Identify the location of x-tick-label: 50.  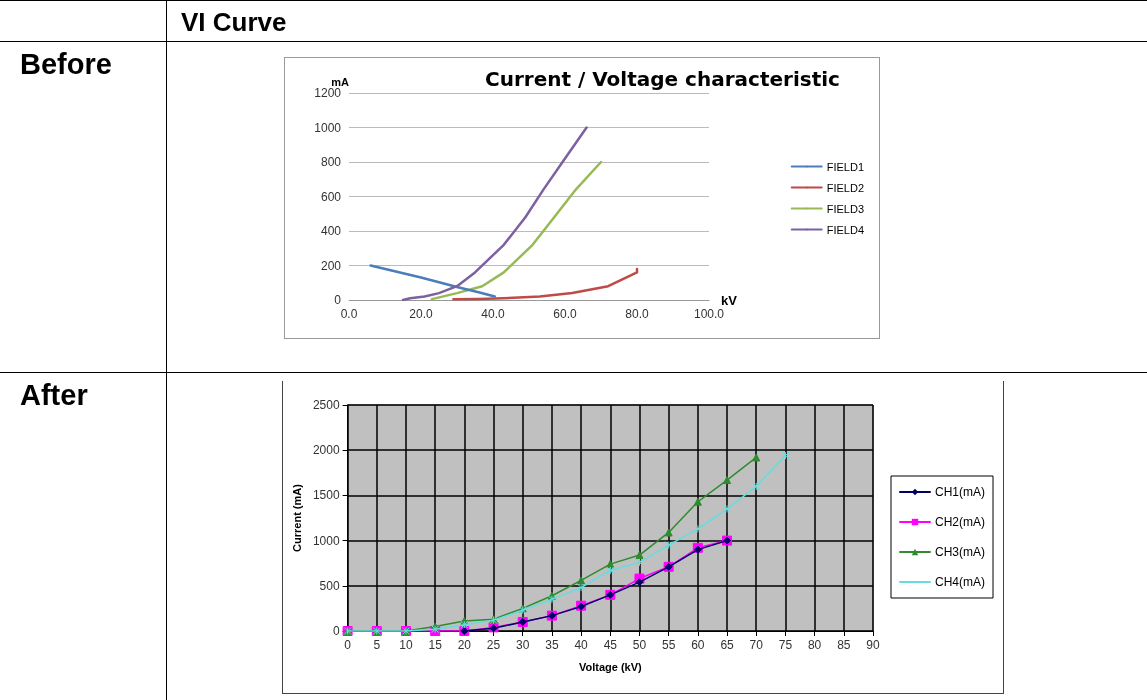
(639, 645).